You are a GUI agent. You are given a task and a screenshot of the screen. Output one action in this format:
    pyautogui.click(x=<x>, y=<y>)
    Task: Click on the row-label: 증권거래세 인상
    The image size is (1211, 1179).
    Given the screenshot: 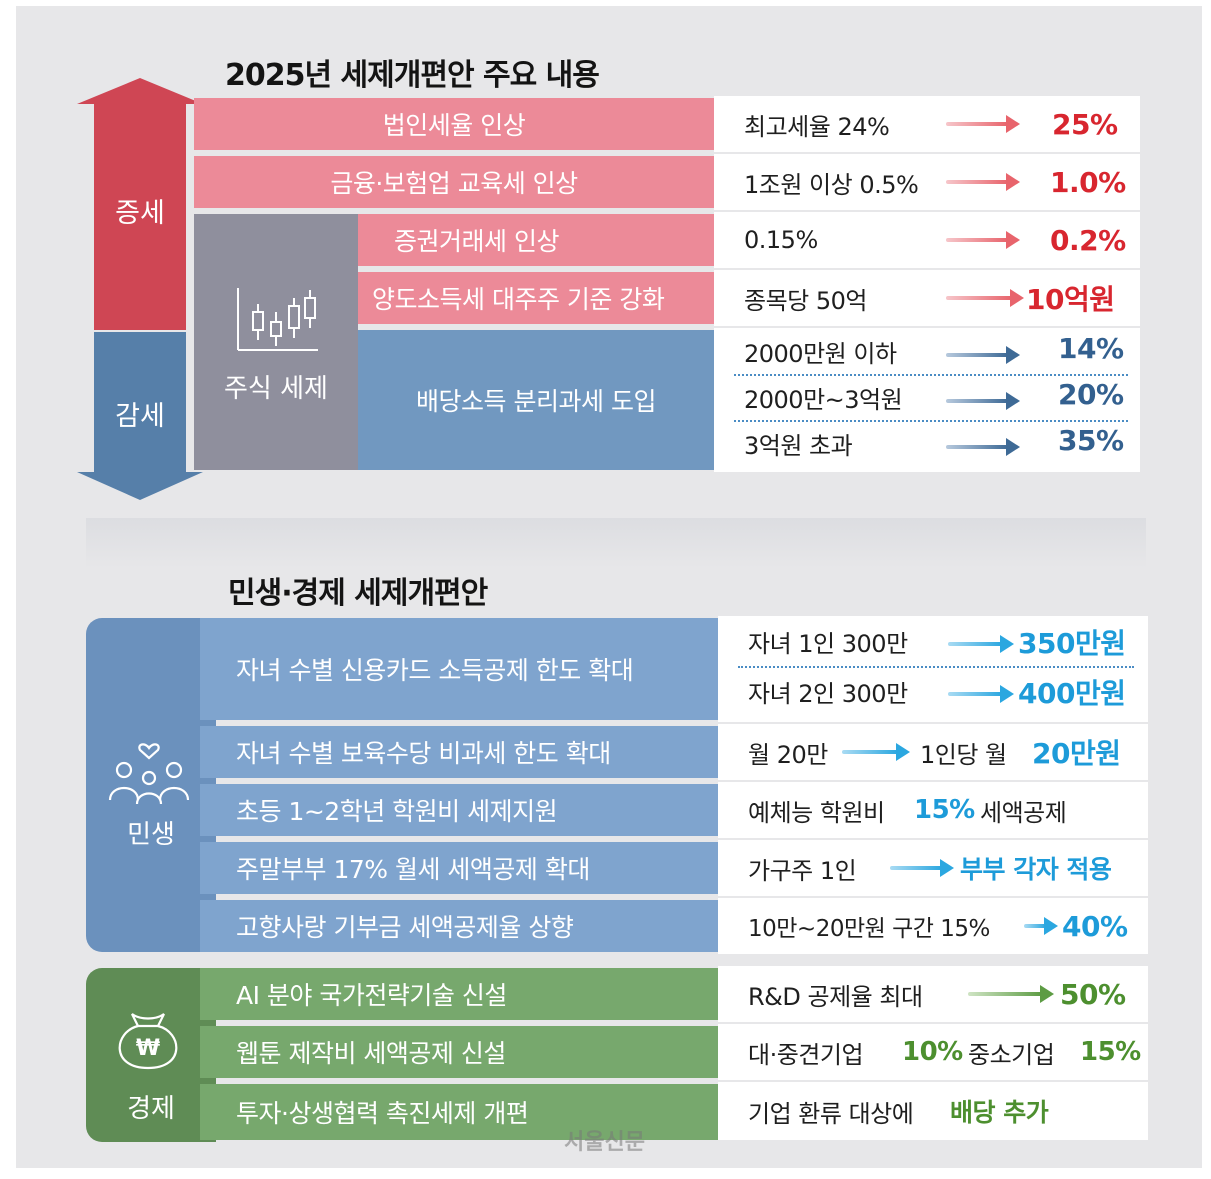 What is the action you would take?
    pyautogui.click(x=476, y=241)
    